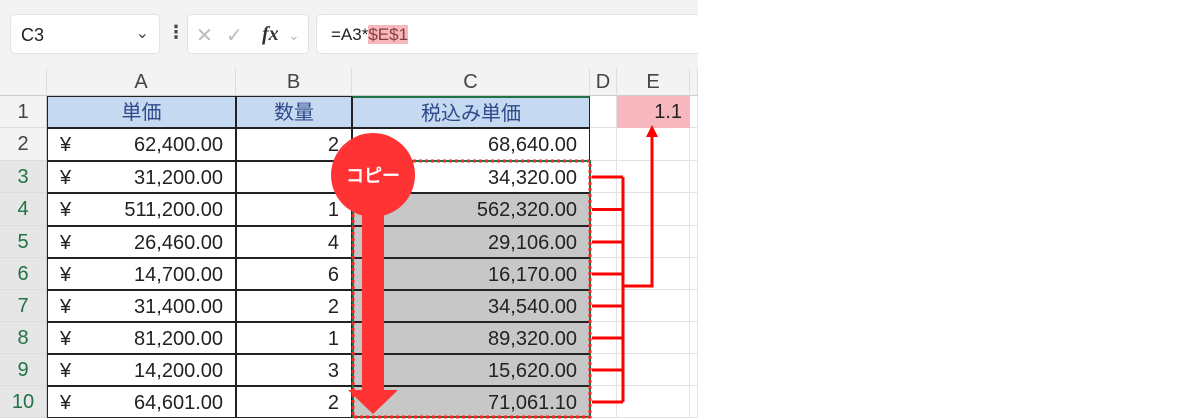 The height and width of the screenshot is (420, 1200). What do you see at coordinates (173, 210) in the screenshot?
I see `price-value: 511,200.00` at bounding box center [173, 210].